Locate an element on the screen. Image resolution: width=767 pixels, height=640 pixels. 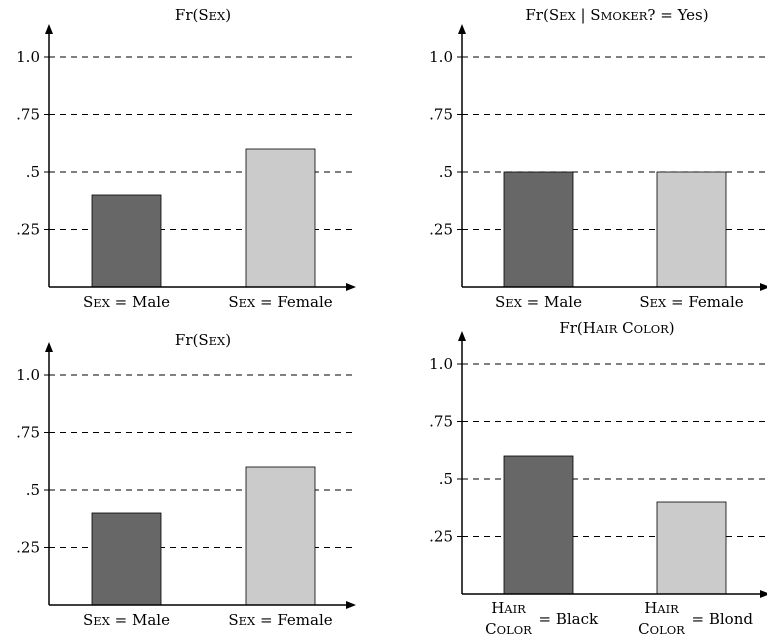
category-label-value: = Black is located at coordinates (569, 619).